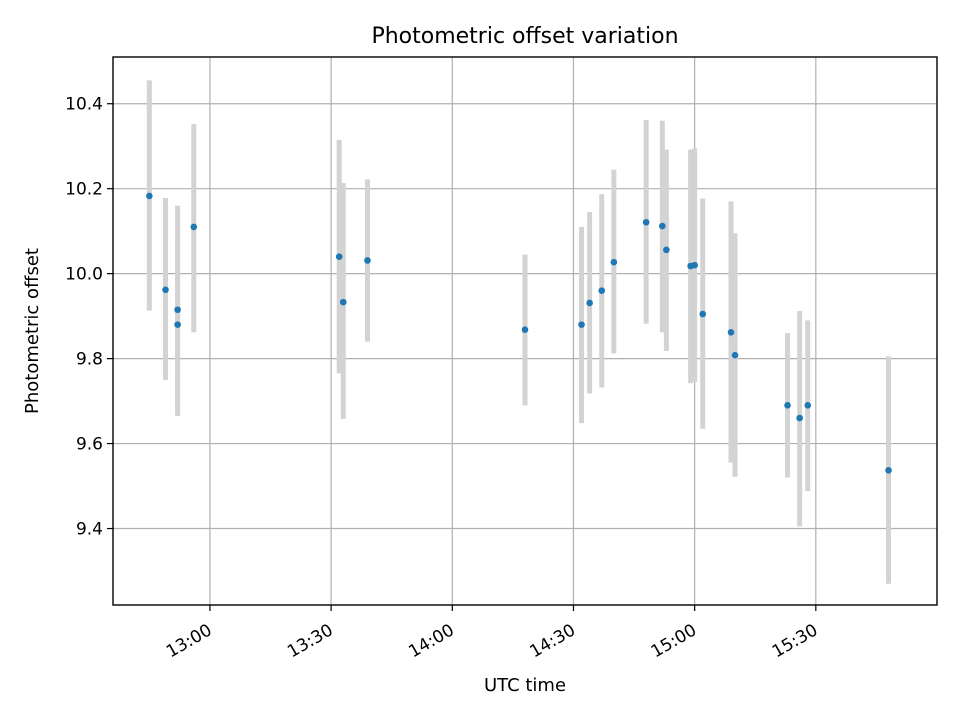 This screenshot has width=960, height=720. Describe the element at coordinates (32, 331) in the screenshot. I see `y-axis-label: Photometric offset` at that location.